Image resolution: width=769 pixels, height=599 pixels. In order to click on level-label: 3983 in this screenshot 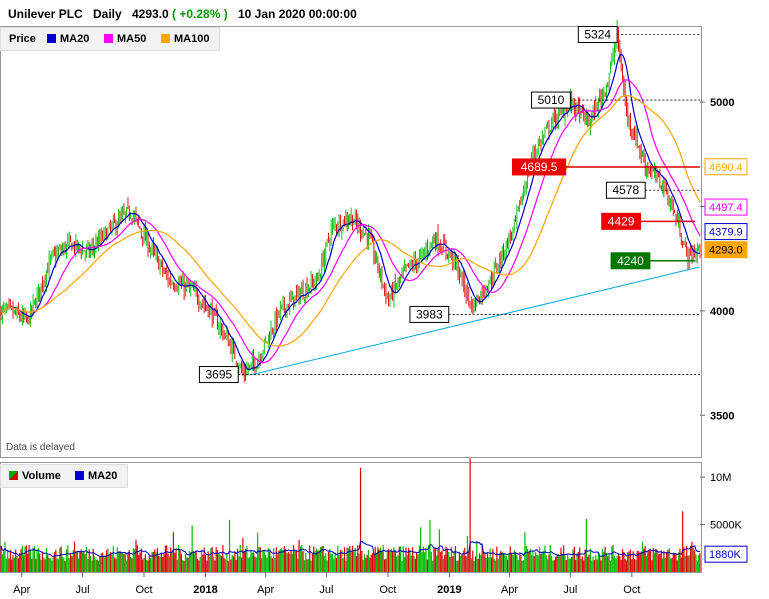, I will do `click(429, 314)`.